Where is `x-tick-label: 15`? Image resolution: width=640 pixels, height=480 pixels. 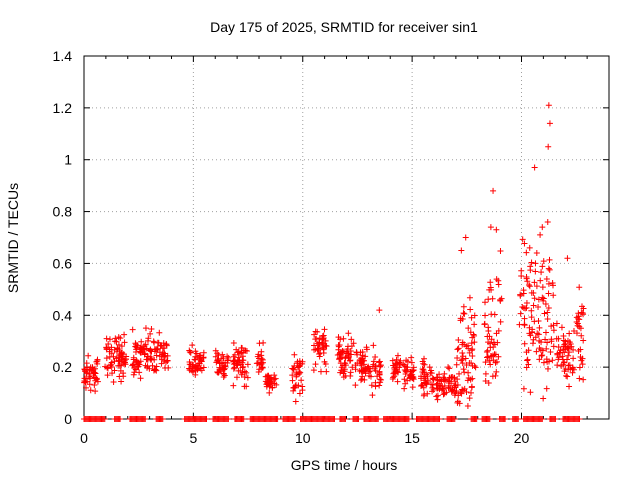 x-tick-label: 15 is located at coordinates (412, 438).